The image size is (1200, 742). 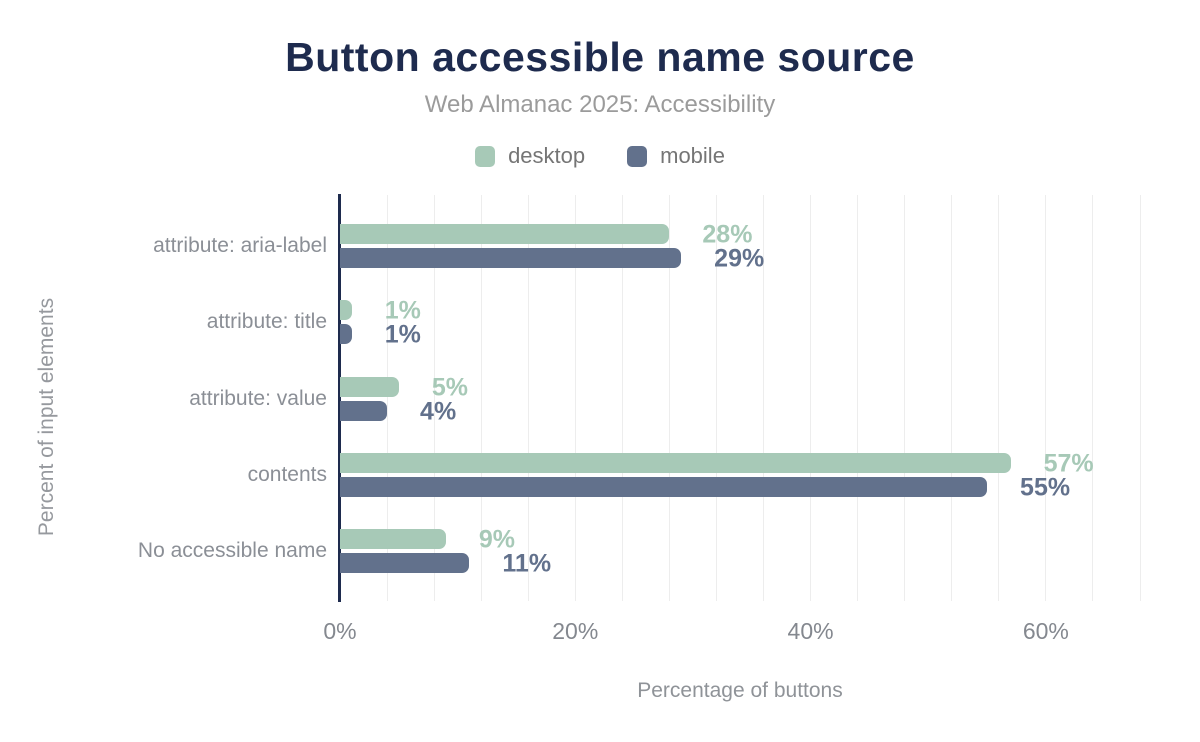 I want to click on value-label-desktop-0: 28%, so click(x=727, y=234).